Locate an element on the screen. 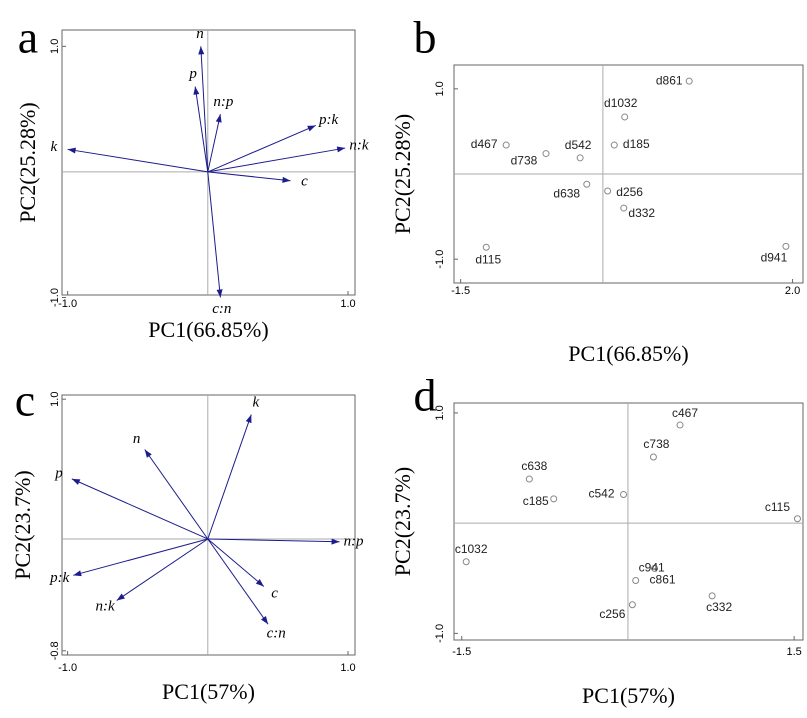 The image size is (807, 718). y-tick-label: -0.8 is located at coordinates (55, 650).